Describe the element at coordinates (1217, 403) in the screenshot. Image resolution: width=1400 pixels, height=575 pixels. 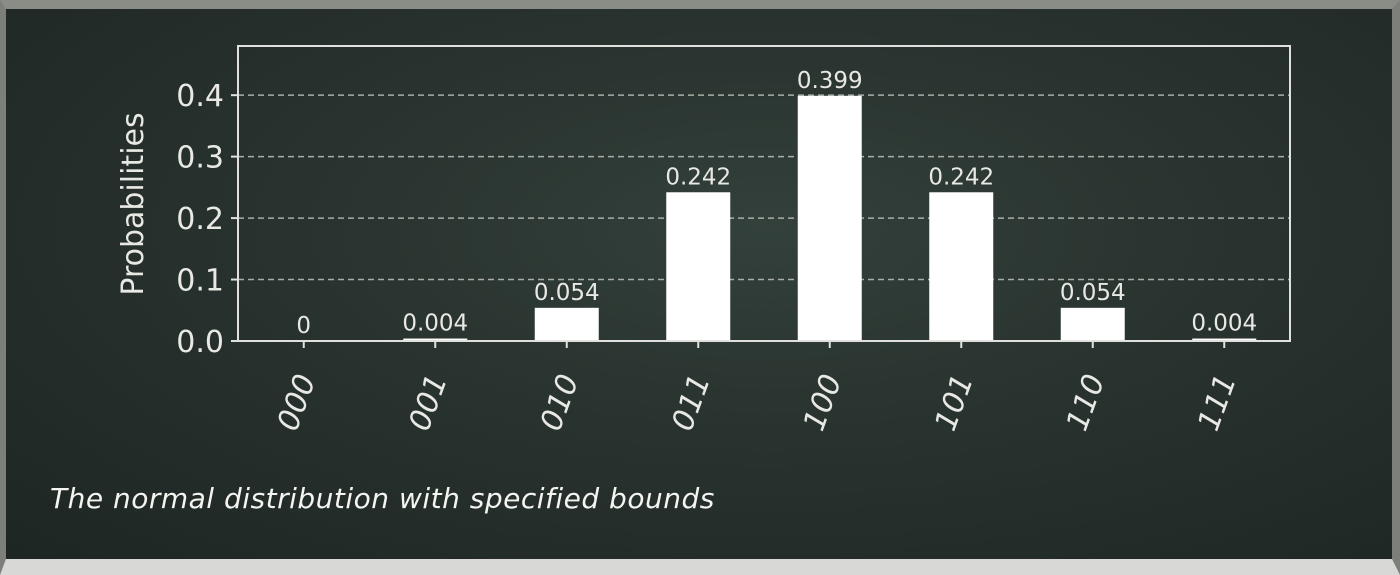
I see `x-tick-label: 111` at that location.